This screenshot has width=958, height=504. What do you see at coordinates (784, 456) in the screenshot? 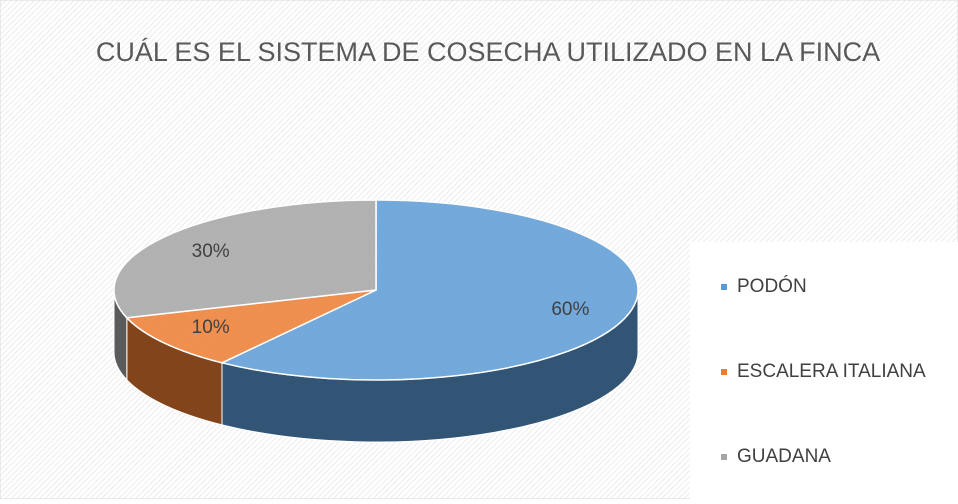
I see `legend-label: GUADANA` at bounding box center [784, 456].